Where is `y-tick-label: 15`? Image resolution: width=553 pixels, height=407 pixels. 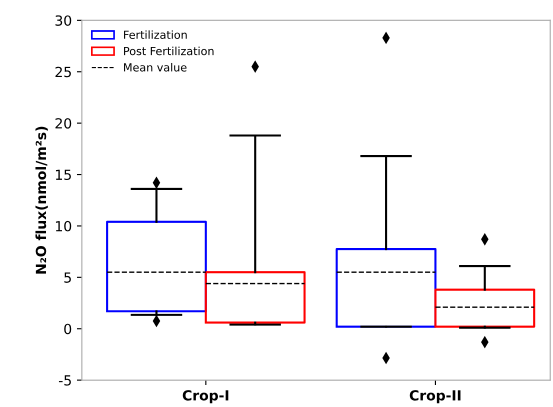
y-tick-label: 15 is located at coordinates (63, 175).